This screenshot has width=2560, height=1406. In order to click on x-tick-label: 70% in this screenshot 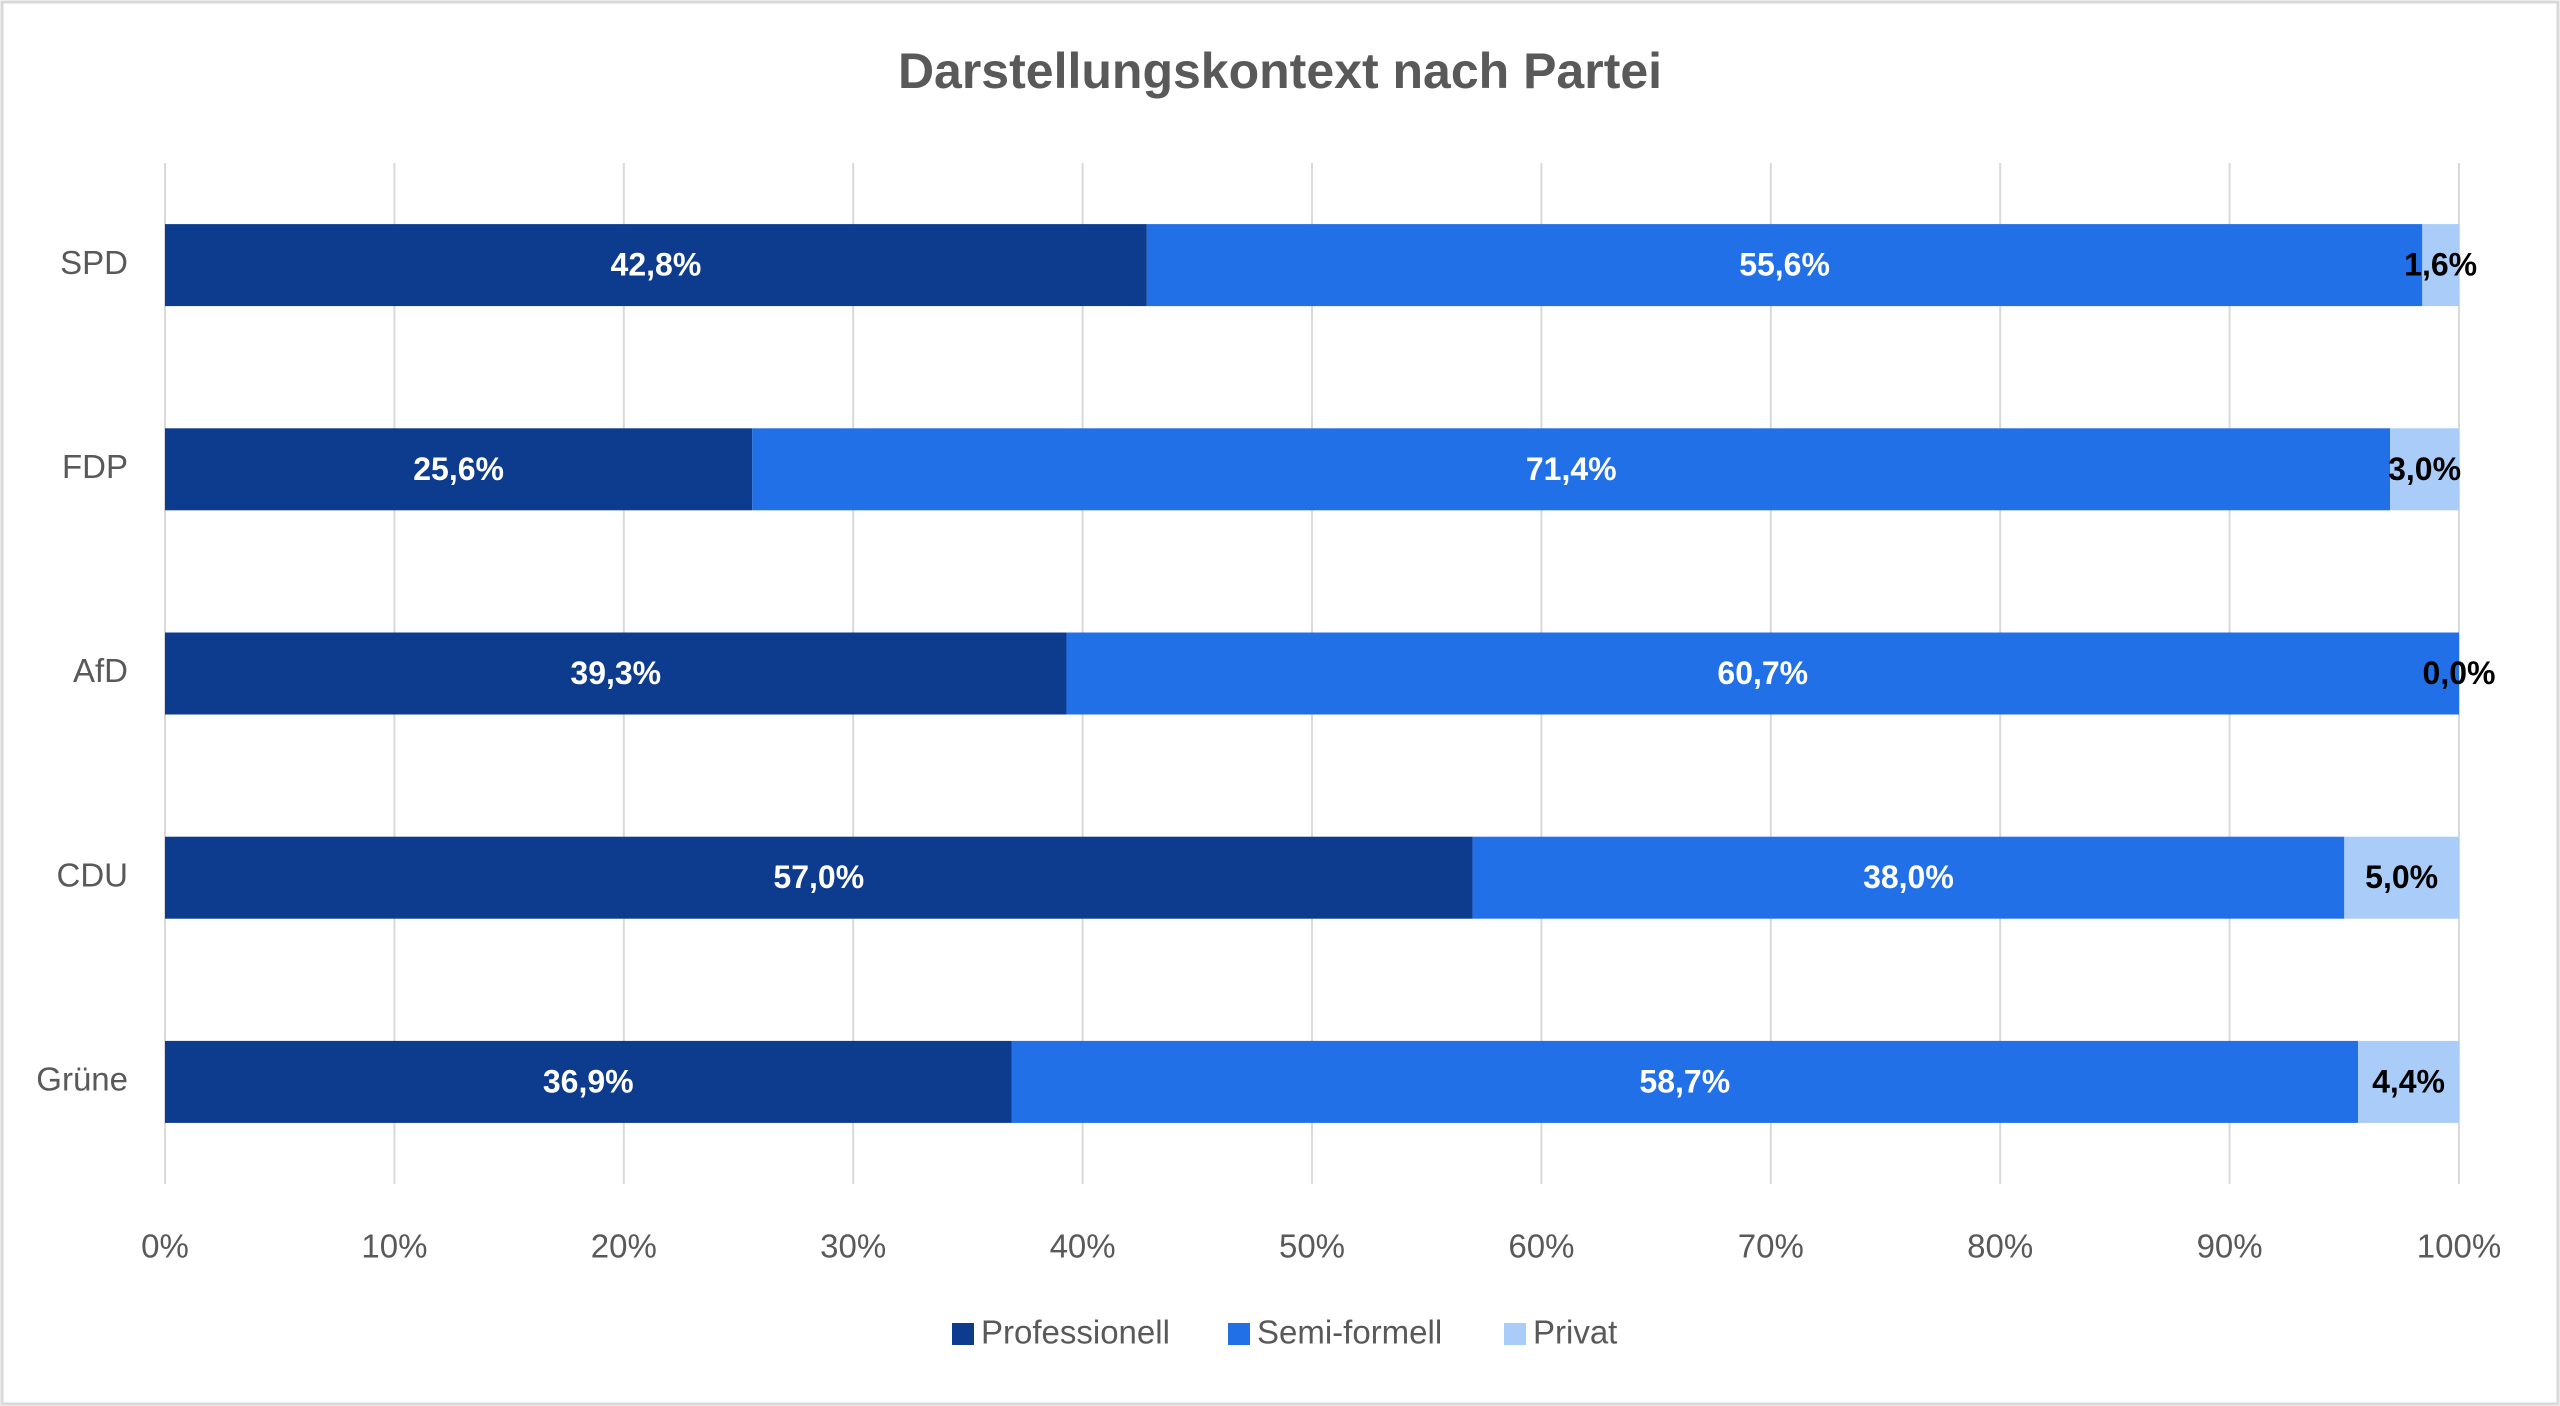, I will do `click(1771, 1246)`.